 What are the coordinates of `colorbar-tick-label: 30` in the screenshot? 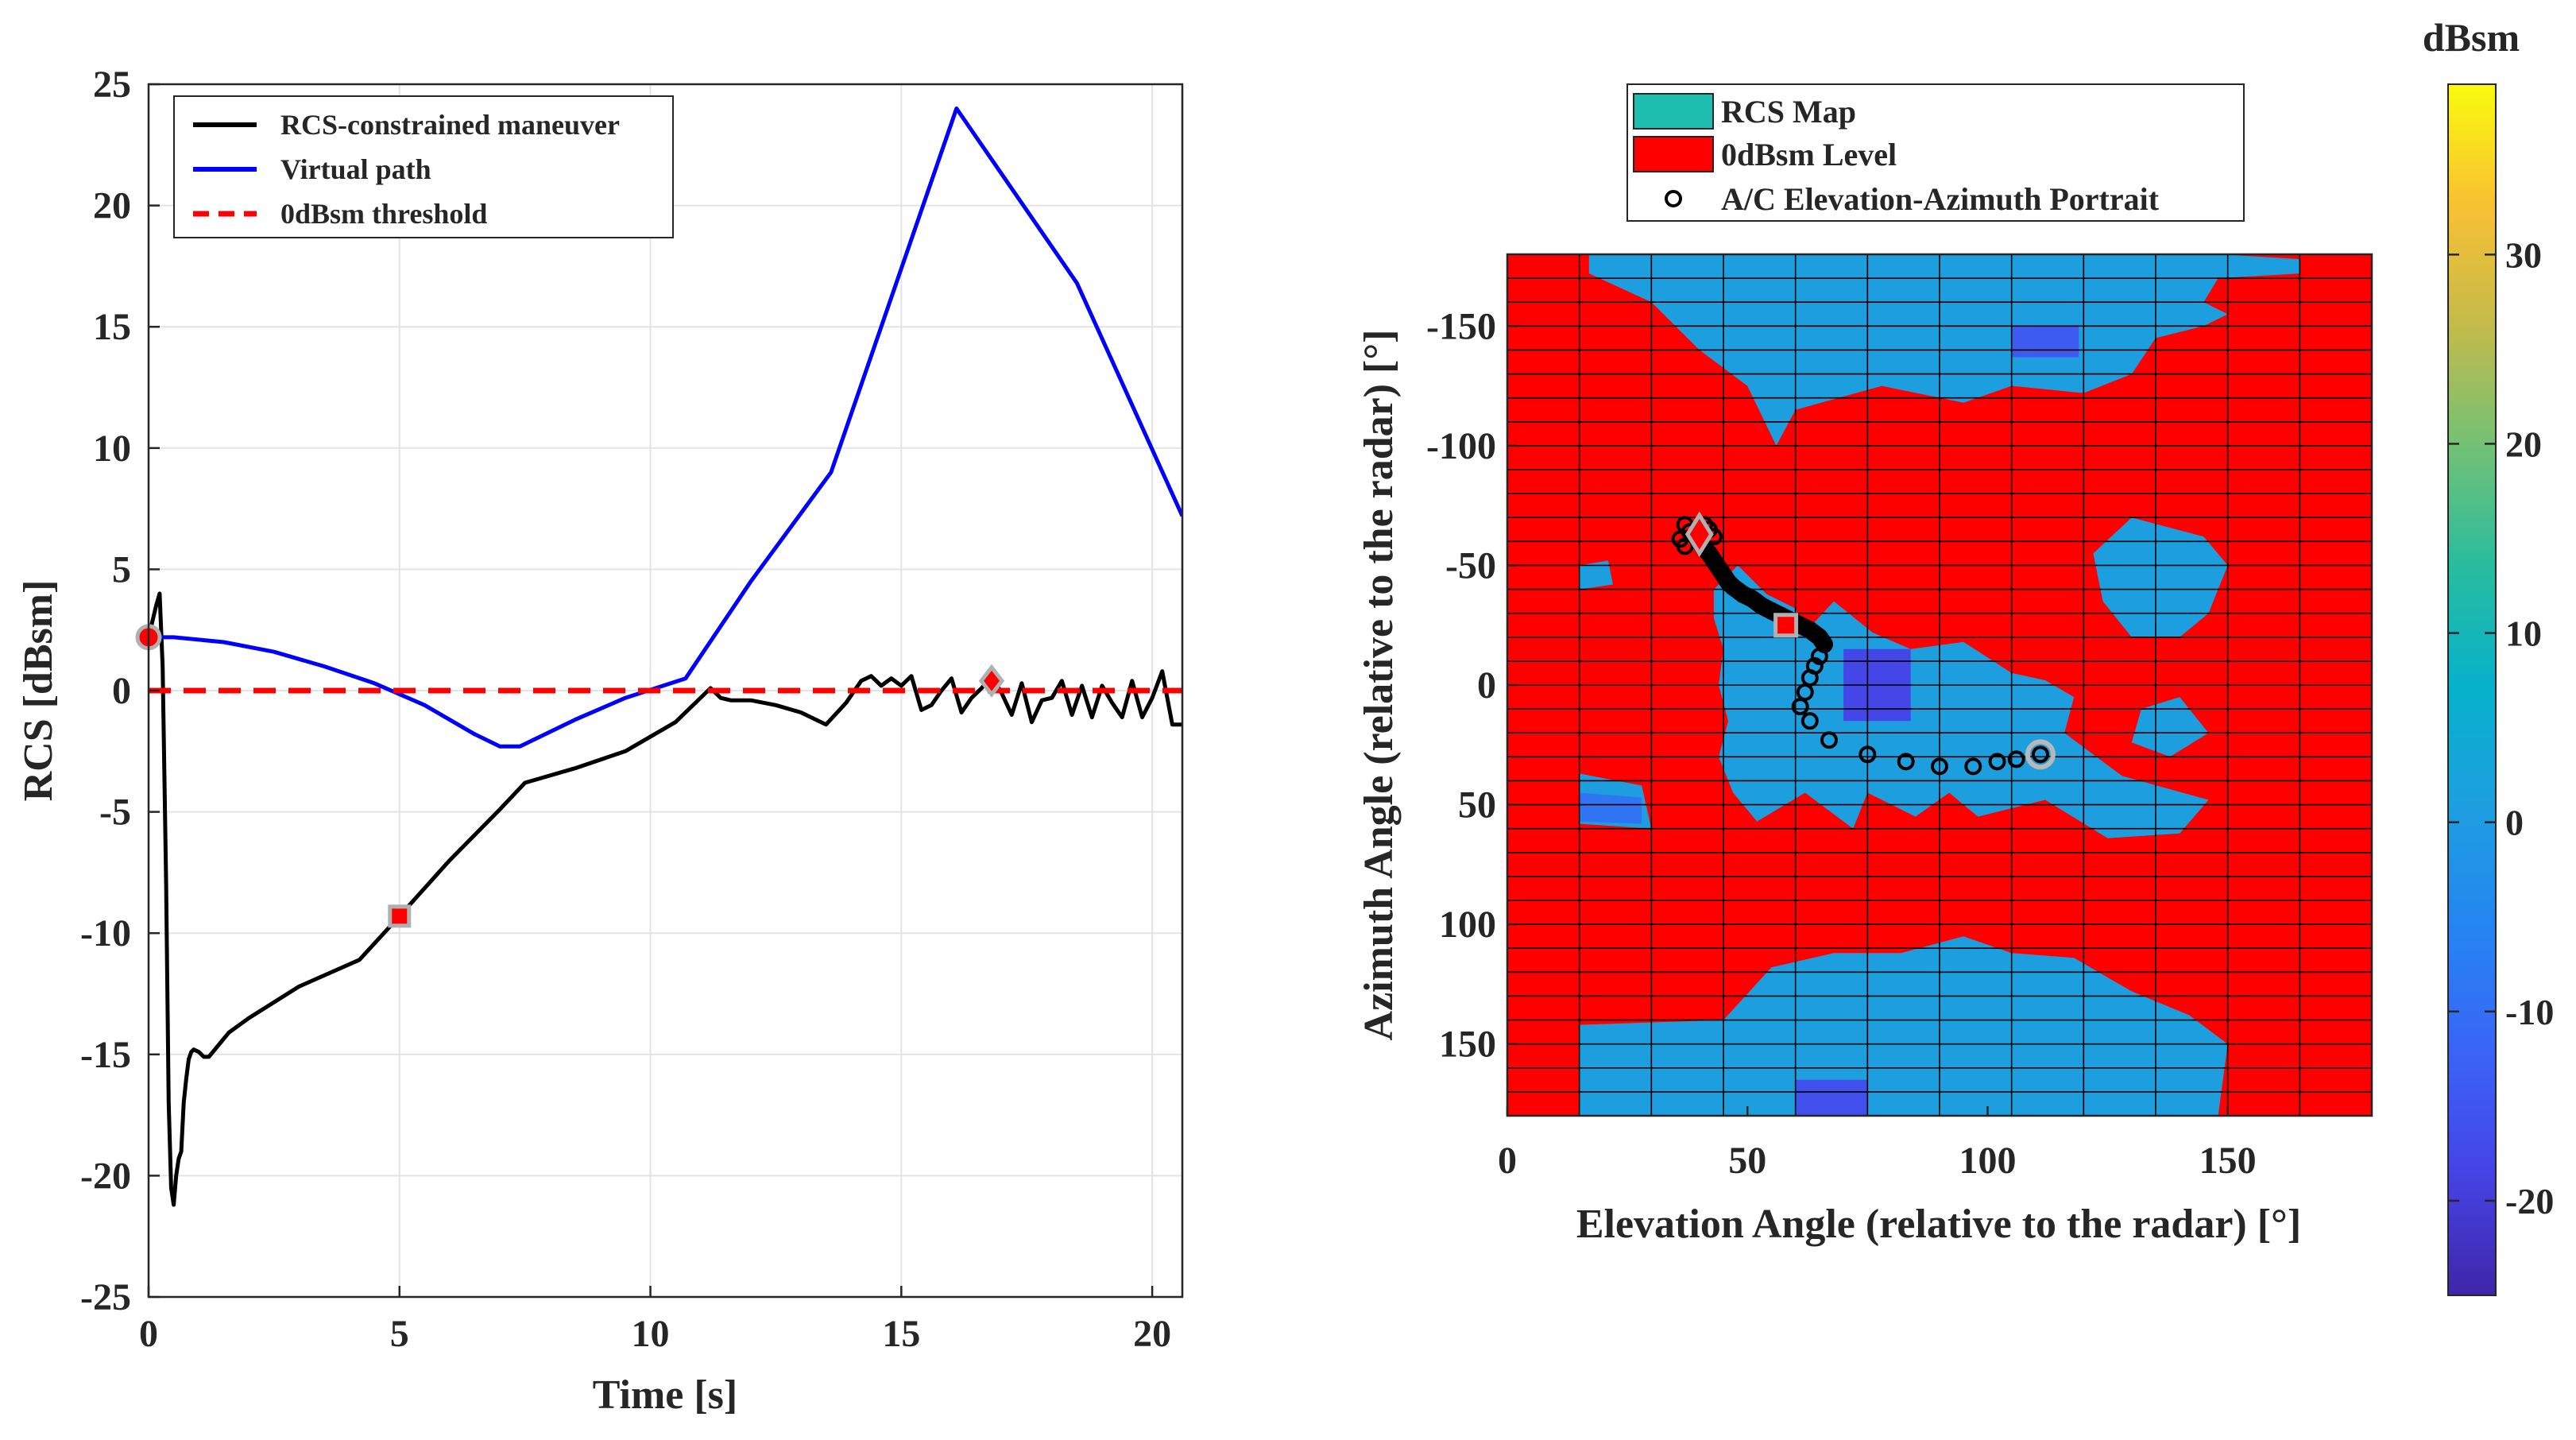 It's located at (2523, 254).